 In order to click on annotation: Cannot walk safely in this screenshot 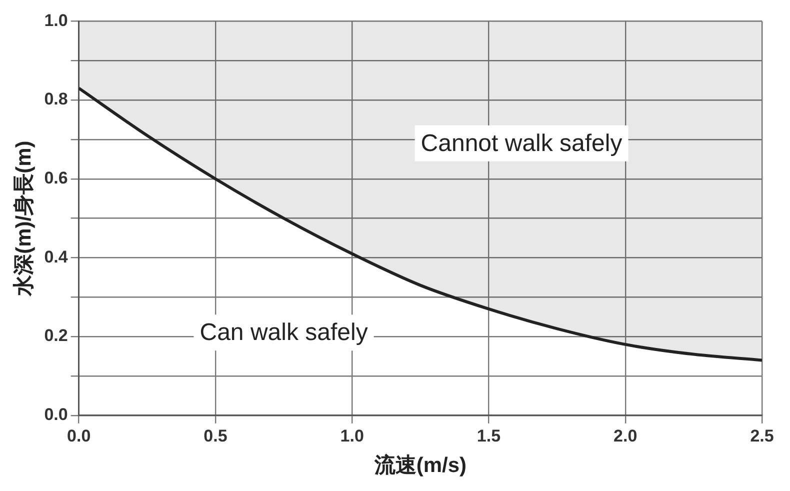, I will do `click(521, 144)`.